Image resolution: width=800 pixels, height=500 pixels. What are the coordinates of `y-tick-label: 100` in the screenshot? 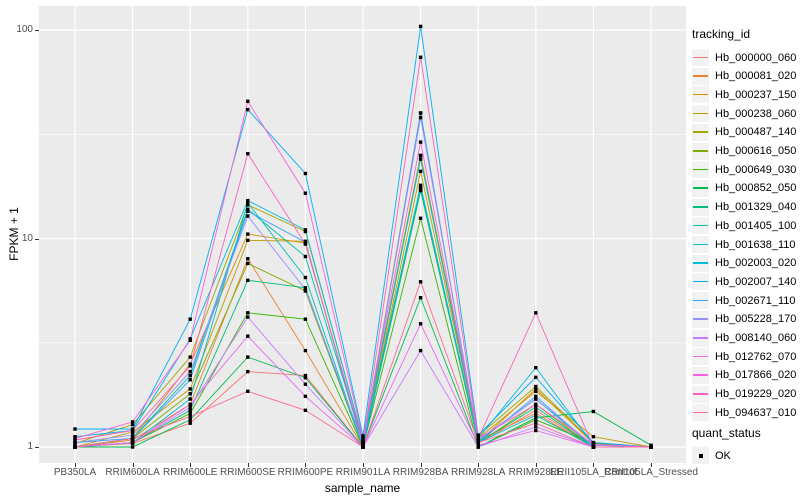 It's located at (24, 29).